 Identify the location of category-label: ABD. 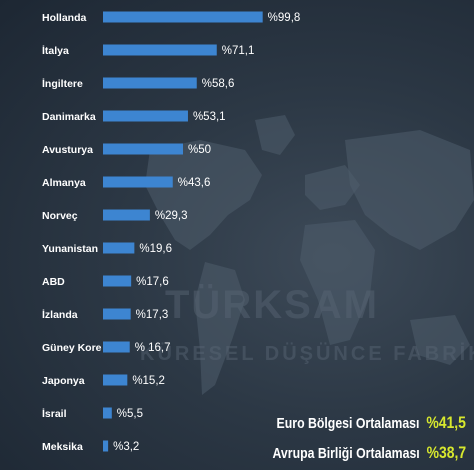
(53, 282).